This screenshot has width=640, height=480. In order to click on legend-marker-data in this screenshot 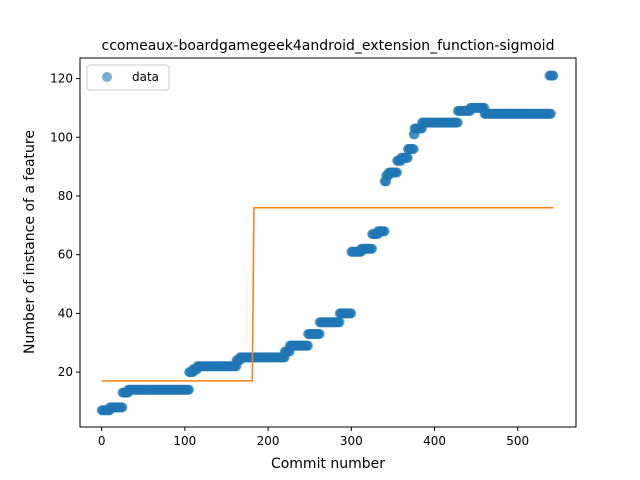, I will do `click(107, 77)`.